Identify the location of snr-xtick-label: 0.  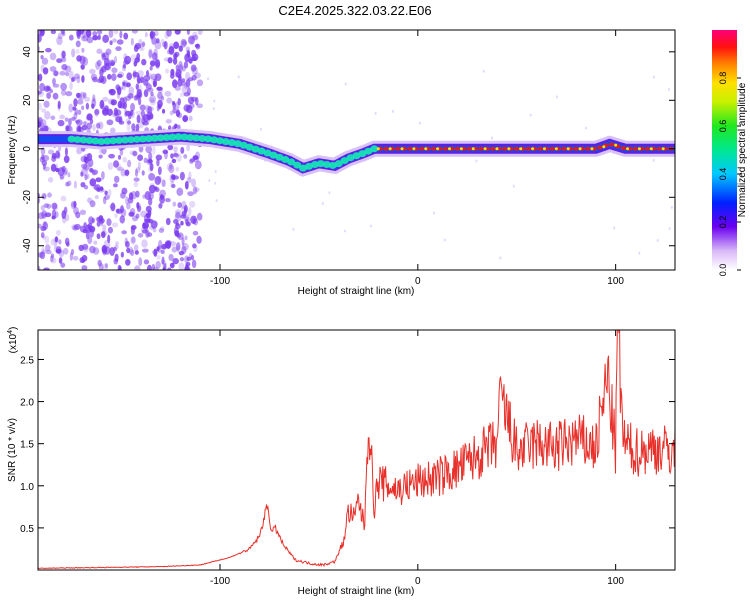
(418, 581).